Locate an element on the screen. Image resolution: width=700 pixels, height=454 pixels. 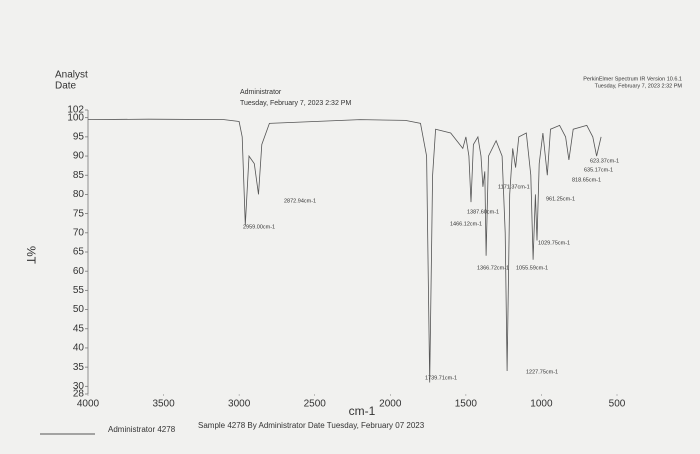
datetime: Tuesday, February 7, 2023 2:32 PM is located at coordinates (295, 103).